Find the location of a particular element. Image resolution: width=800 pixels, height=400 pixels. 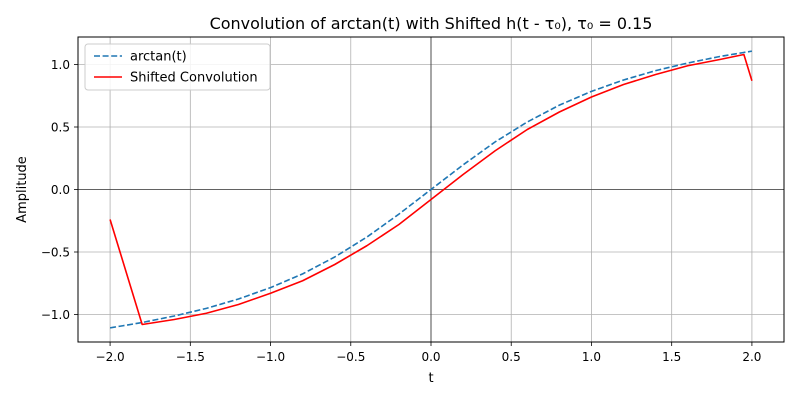

legend-label-shifted-convolution: Shifted Convolution is located at coordinates (194, 78).